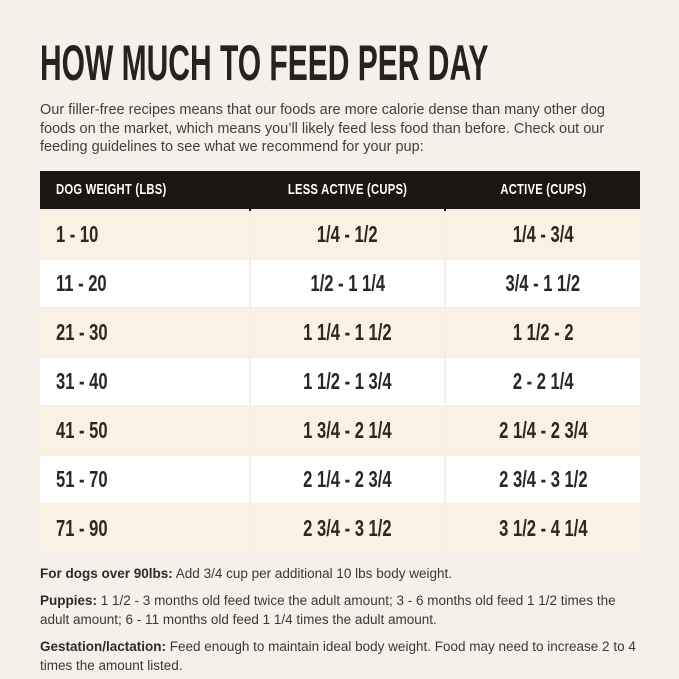  Describe the element at coordinates (264, 63) in the screenshot. I see `page-title-text: HOW MUCH TO FEED PER DAY` at that location.